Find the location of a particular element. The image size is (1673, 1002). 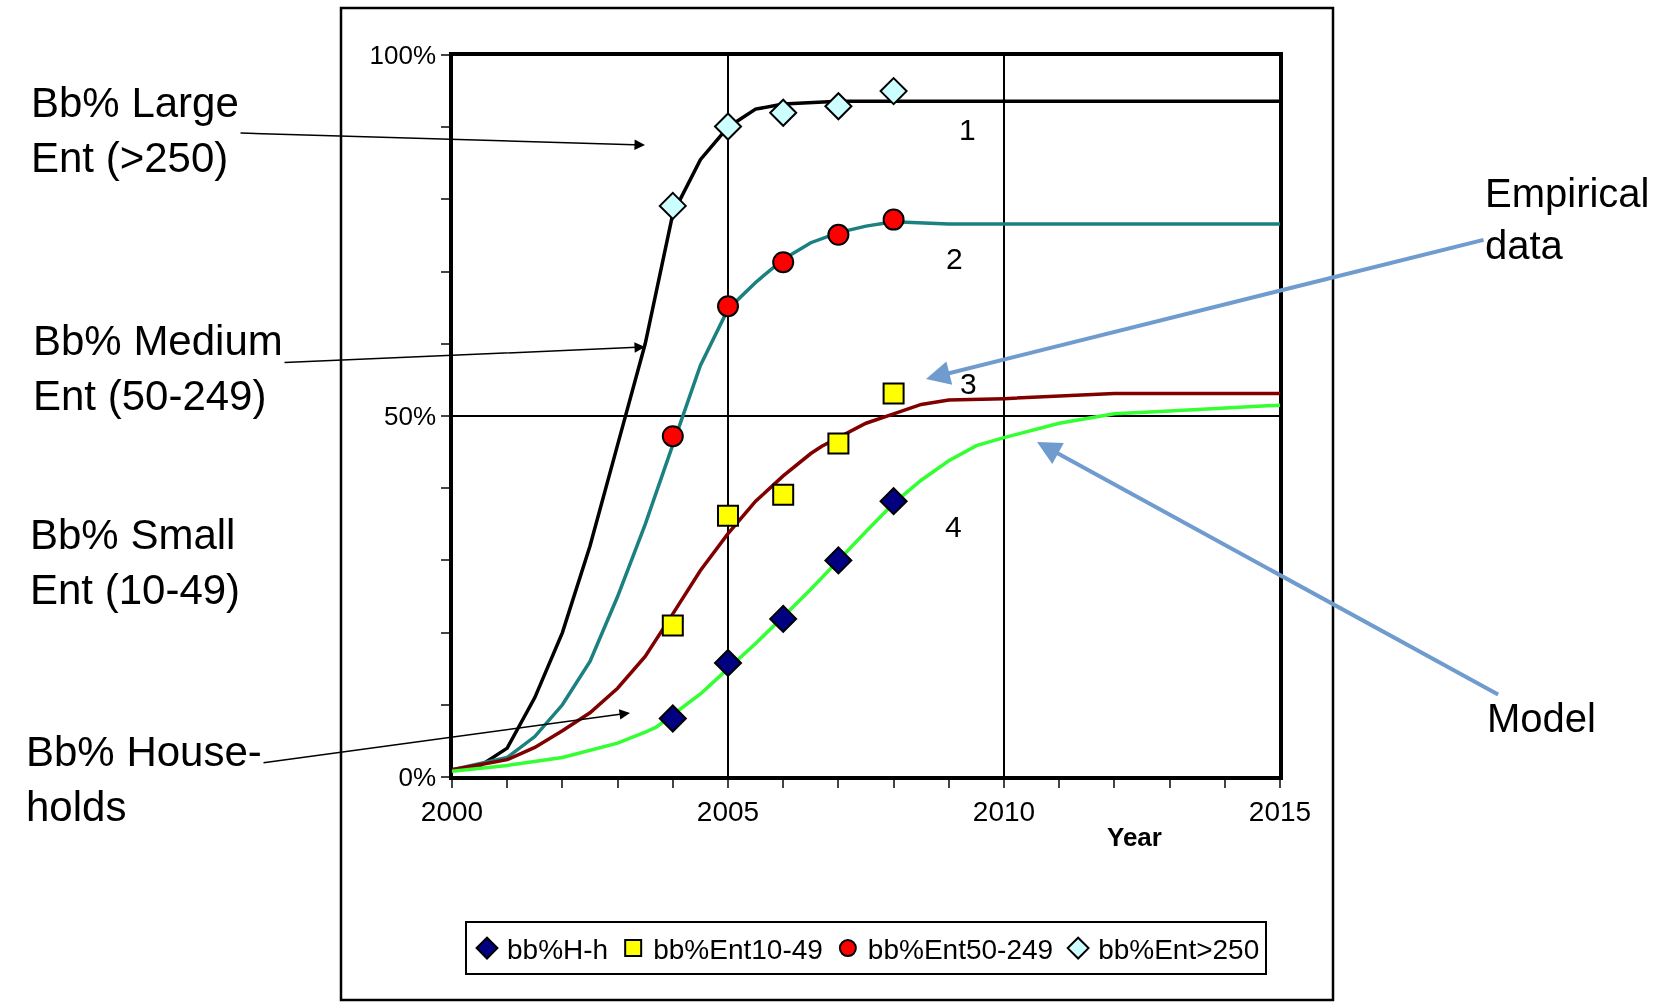

y-tick-label: 50% is located at coordinates (410, 416).